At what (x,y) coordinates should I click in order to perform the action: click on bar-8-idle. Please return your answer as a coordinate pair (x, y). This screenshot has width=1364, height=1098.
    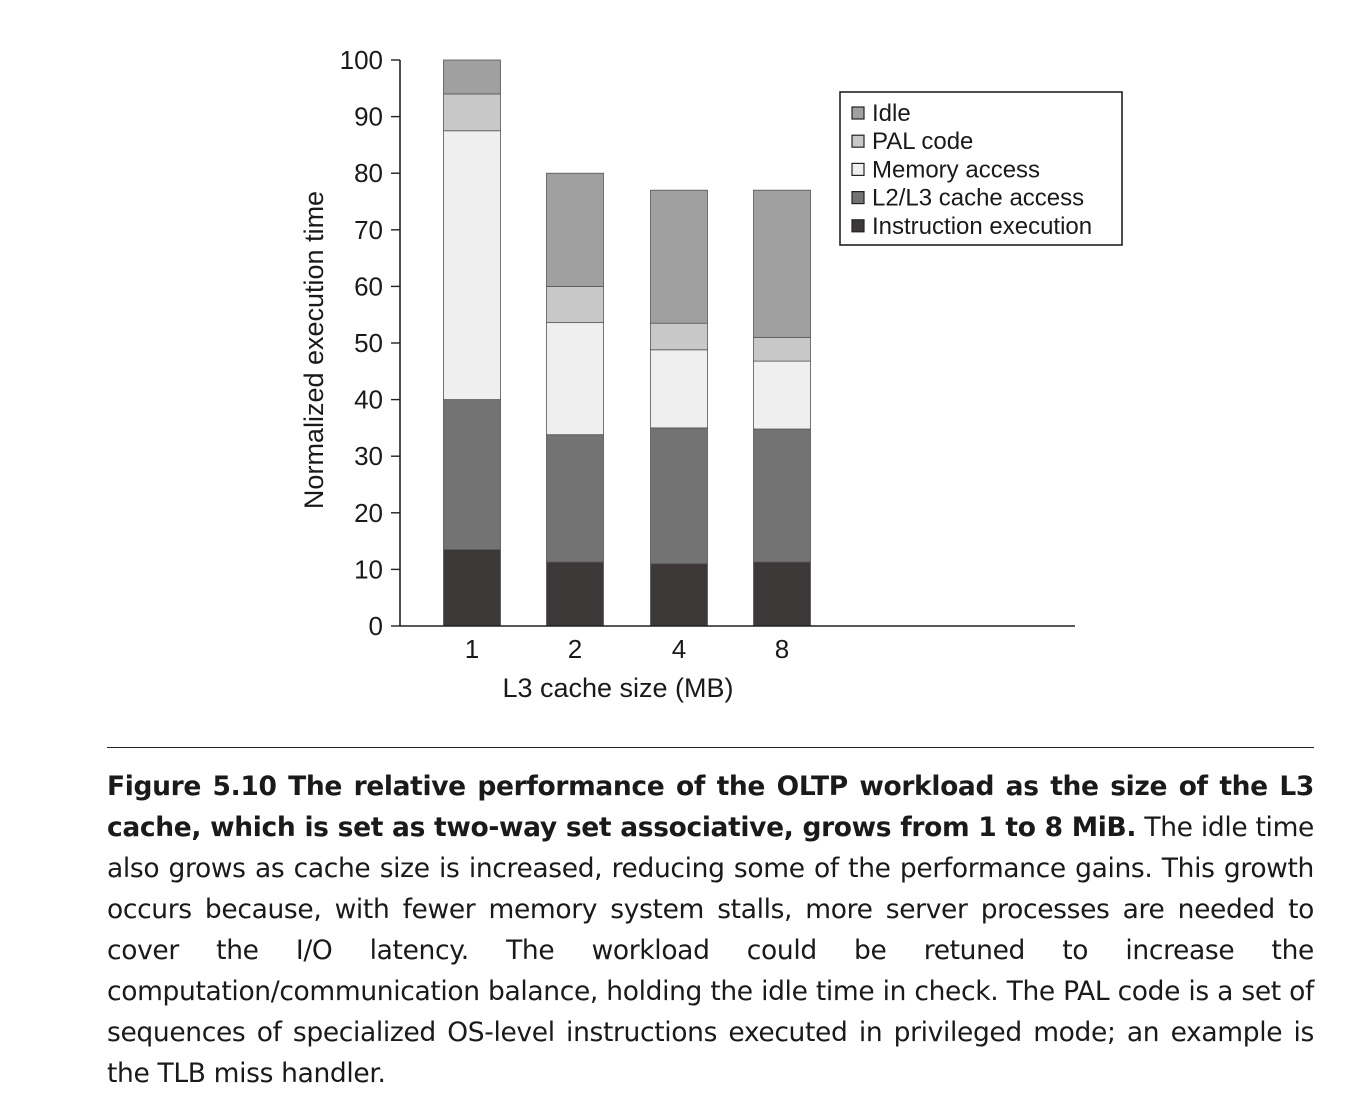
    Looking at the image, I should click on (782, 263).